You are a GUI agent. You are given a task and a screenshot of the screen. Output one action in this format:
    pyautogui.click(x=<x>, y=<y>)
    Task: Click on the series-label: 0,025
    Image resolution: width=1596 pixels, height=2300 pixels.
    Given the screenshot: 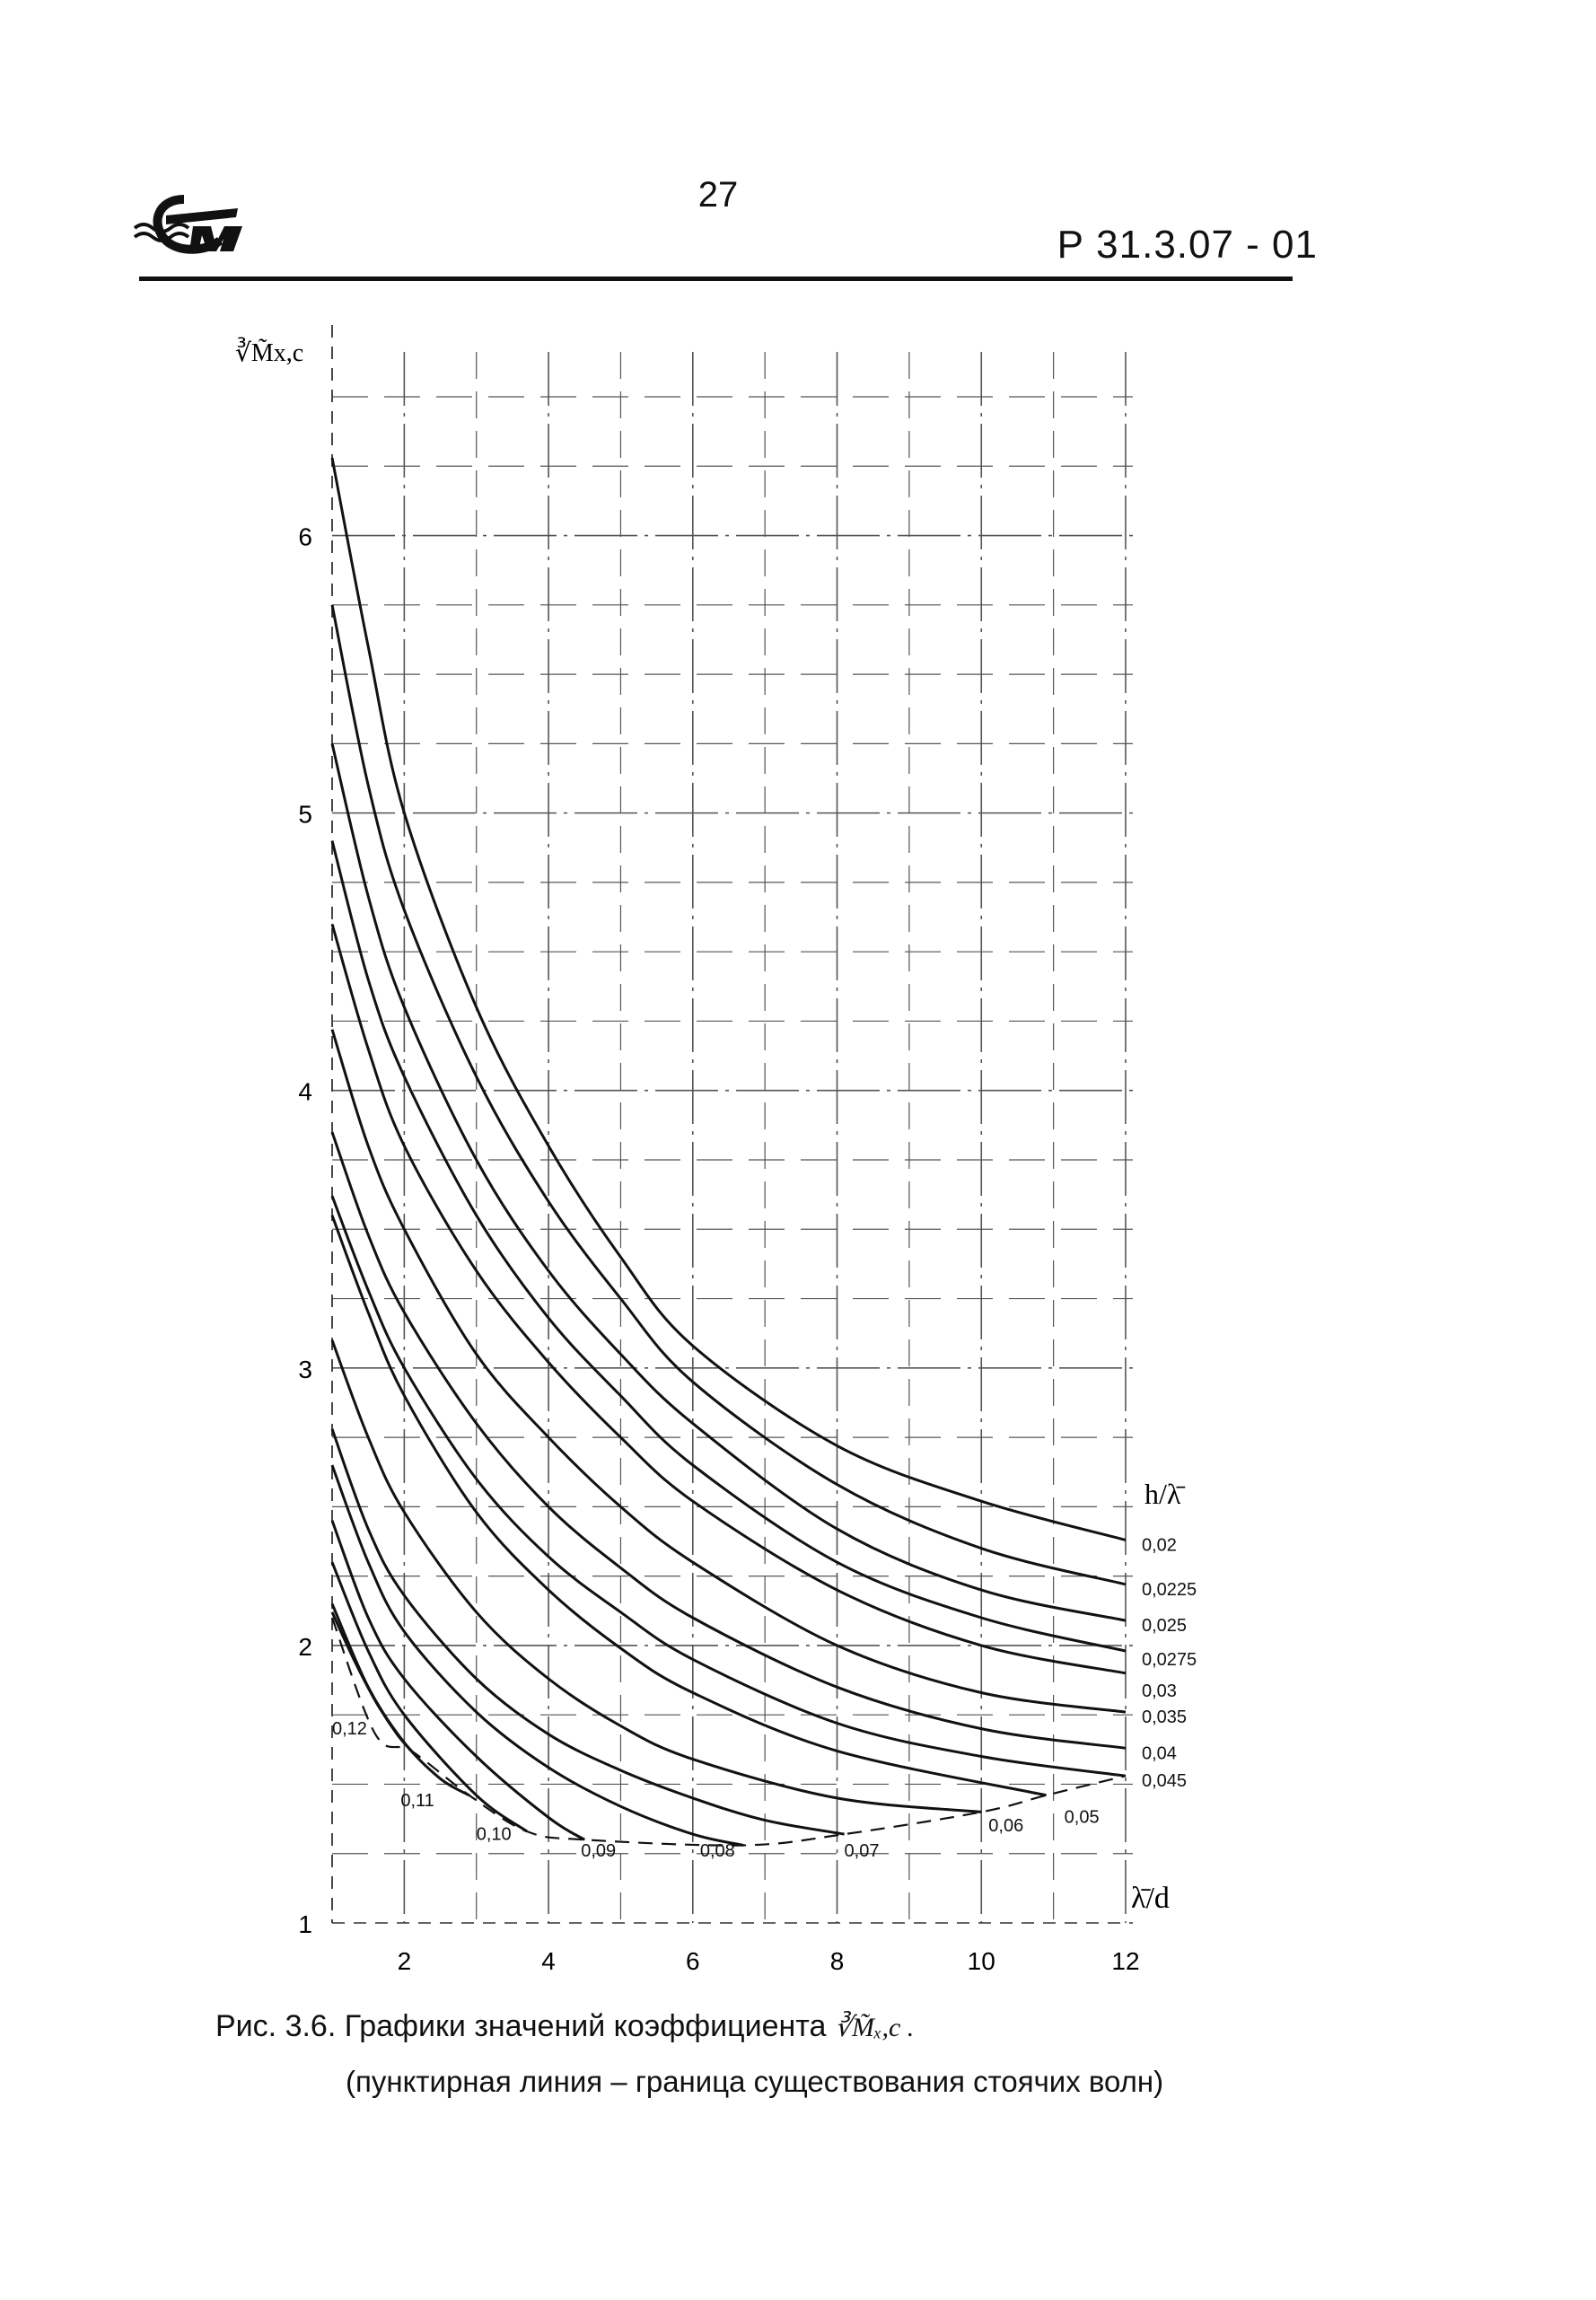 What is the action you would take?
    pyautogui.click(x=1164, y=1626)
    